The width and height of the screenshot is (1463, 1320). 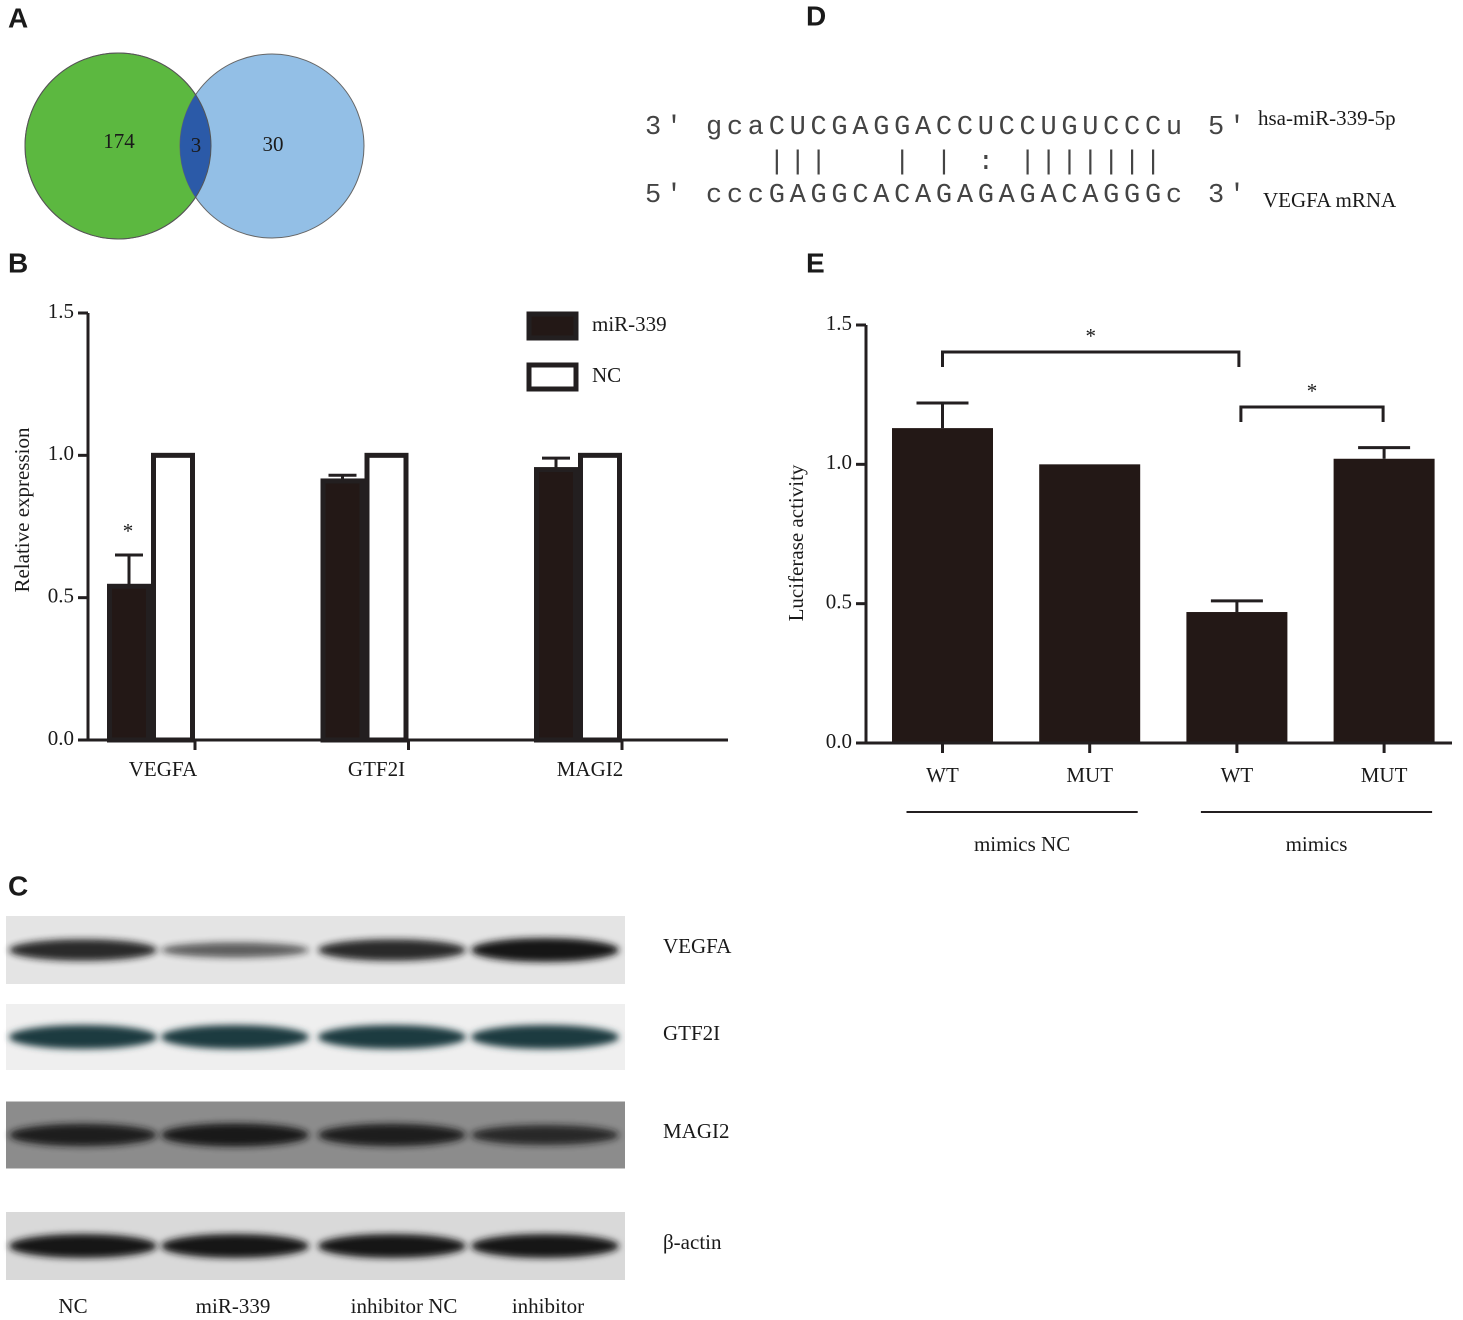 I want to click on strand-name: VEGFA mRNA, so click(x=1330, y=200).